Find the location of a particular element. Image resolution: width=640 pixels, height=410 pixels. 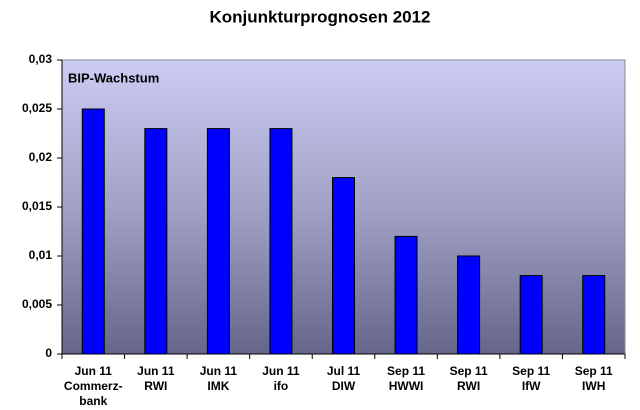

annotation: BIP-Wachstum is located at coordinates (113, 77).